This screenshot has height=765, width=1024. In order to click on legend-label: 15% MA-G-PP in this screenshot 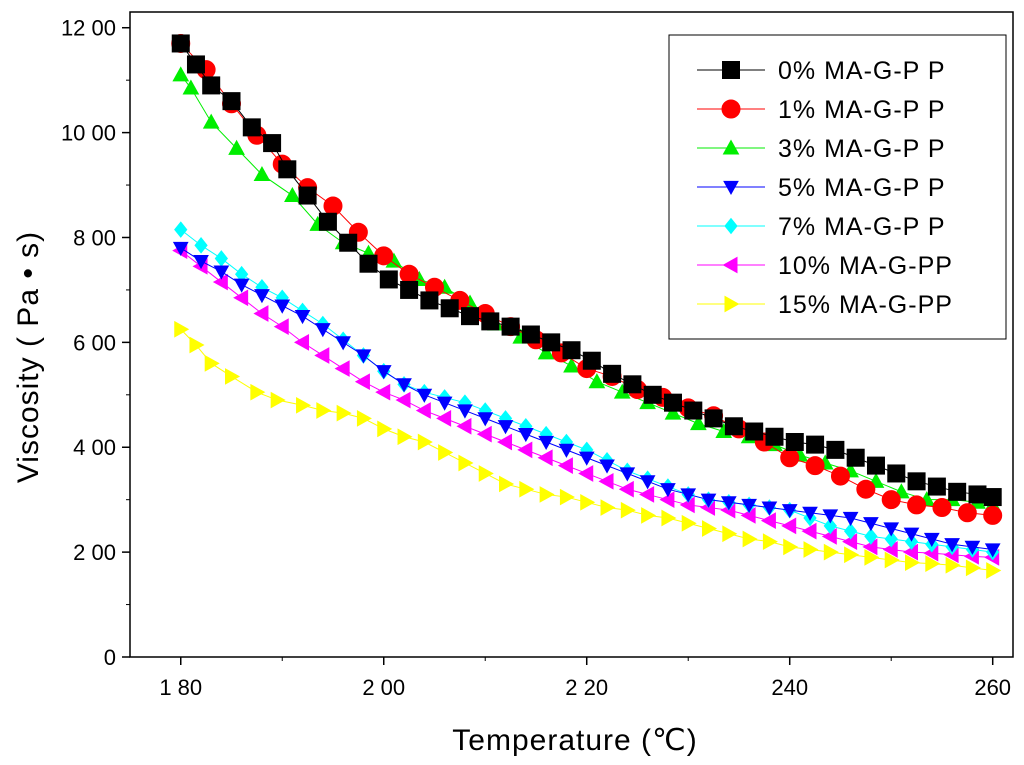, I will do `click(865, 305)`.